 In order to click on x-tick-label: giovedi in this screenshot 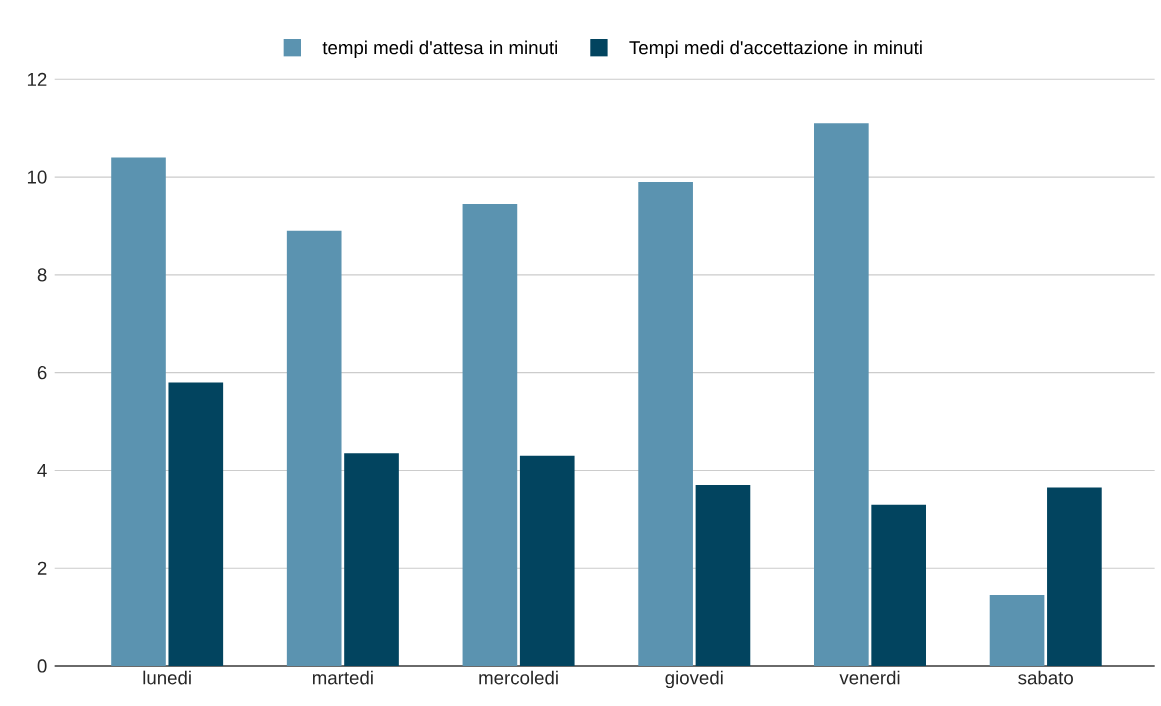, I will do `click(694, 679)`.